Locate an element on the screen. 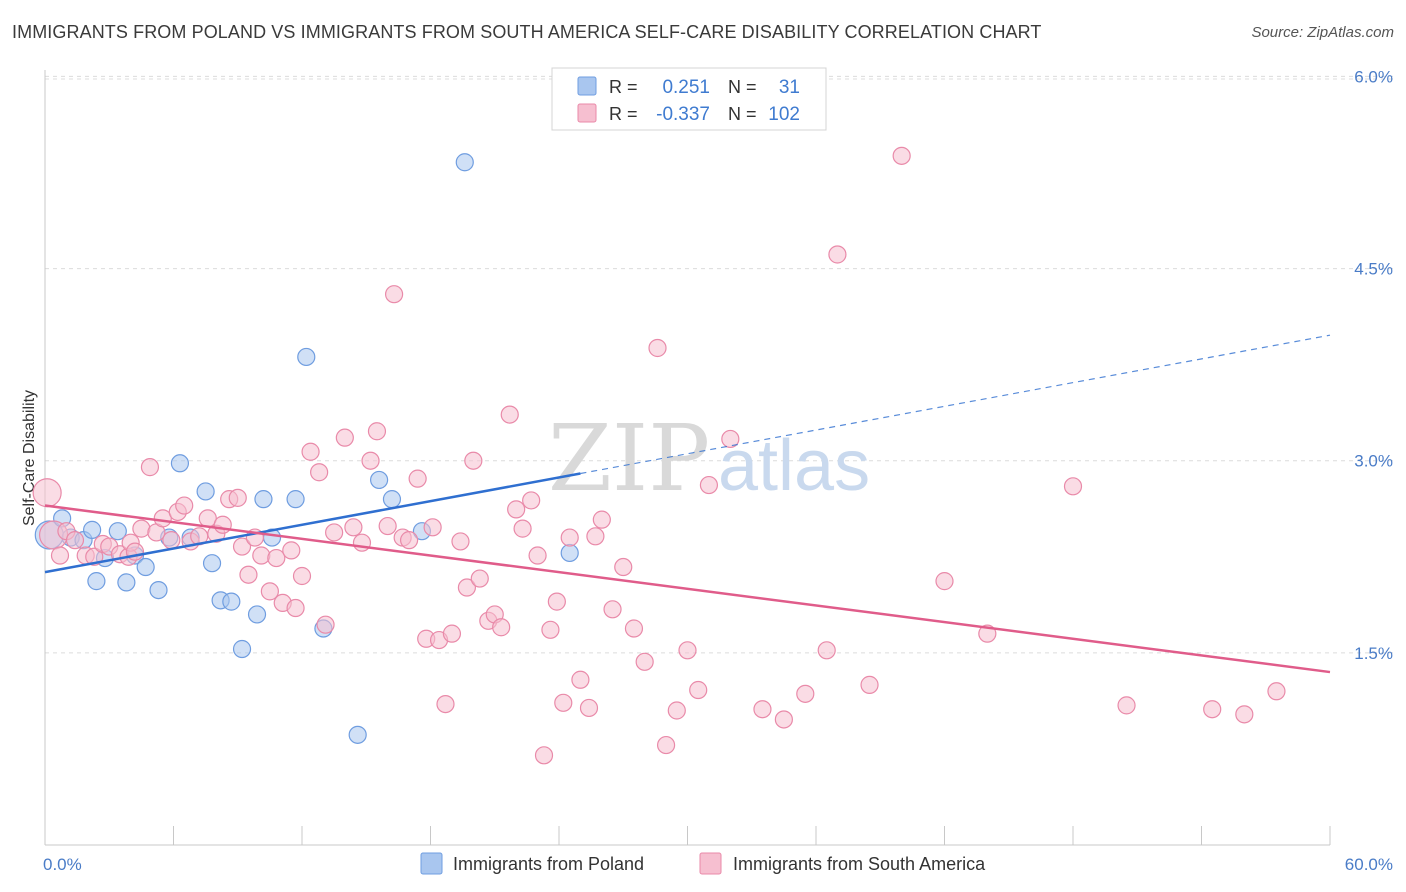  y-axis-tick-labels: 1.5% 3.0% 4.5% 6.0% is located at coordinates (1373, 364).